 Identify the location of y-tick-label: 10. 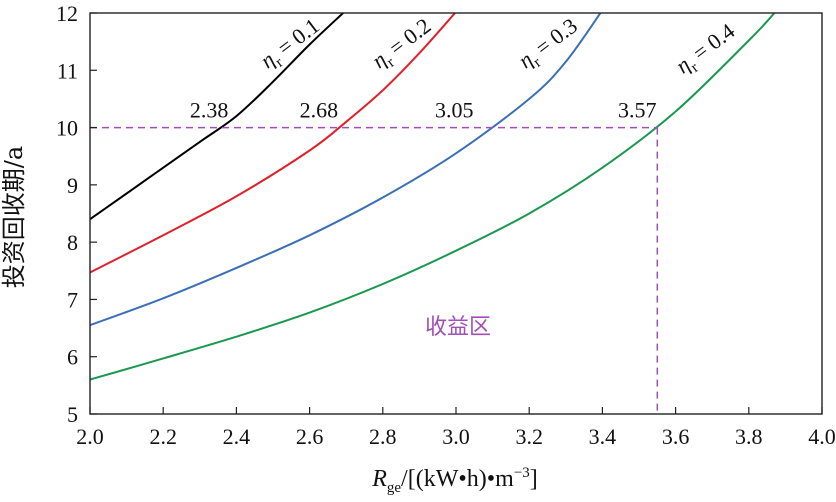
(67, 128).